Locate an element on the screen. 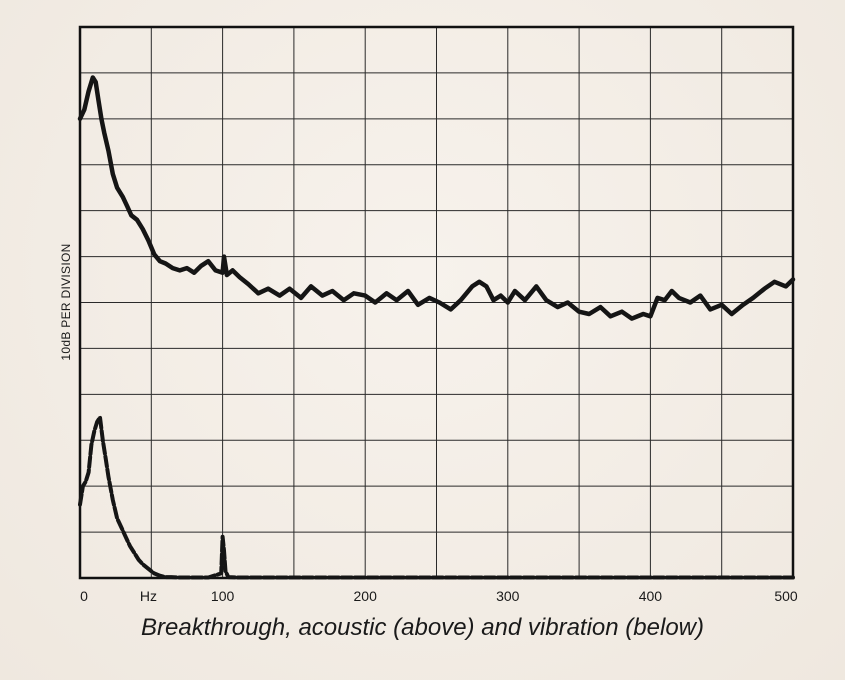 This screenshot has width=845, height=680. x-tick-label: 300 is located at coordinates (508, 596).